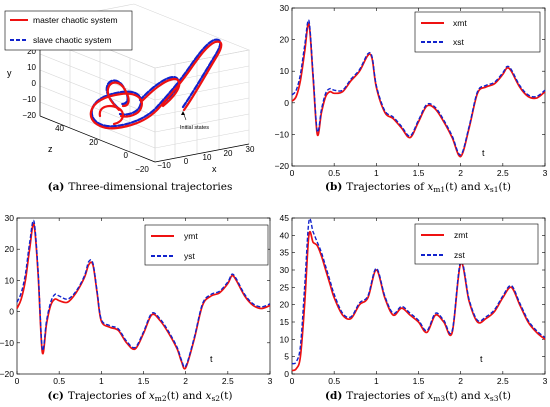  I want to click on caption-sub: m2, so click(161, 398).